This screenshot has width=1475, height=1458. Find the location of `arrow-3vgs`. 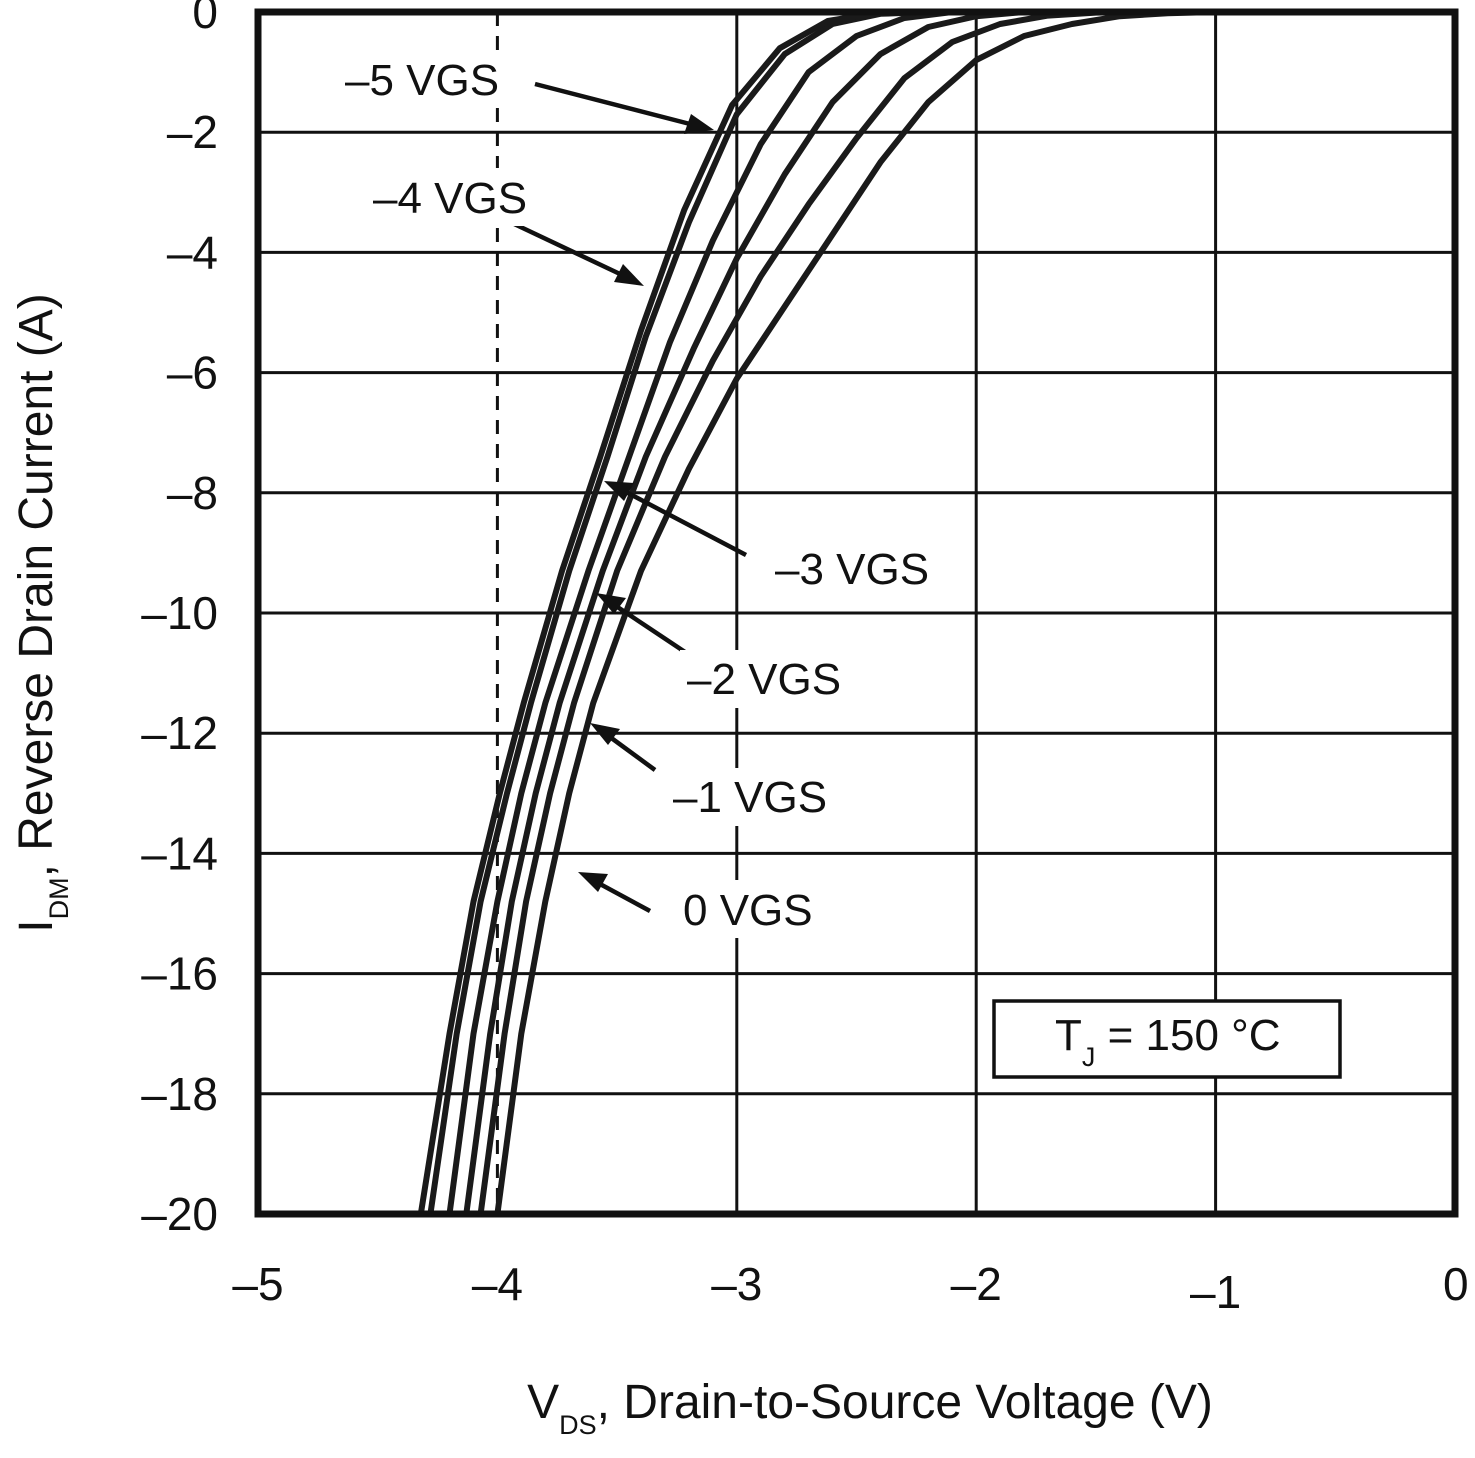

arrow-3vgs is located at coordinates (686, 523).